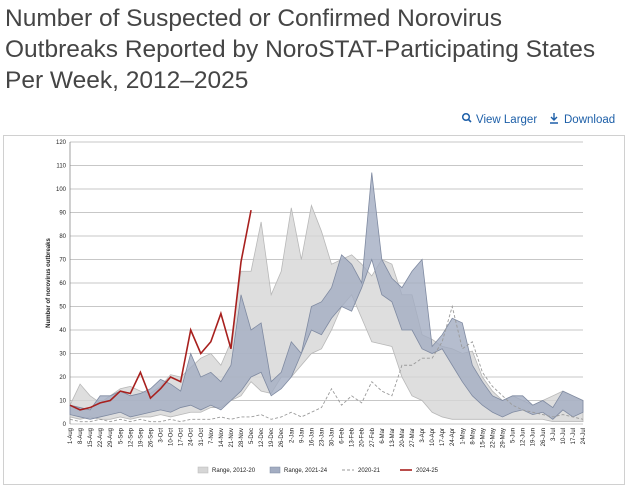 This screenshot has width=634, height=499. Describe the element at coordinates (504, 438) in the screenshot. I see `x-tick-label: 29-May` at that location.